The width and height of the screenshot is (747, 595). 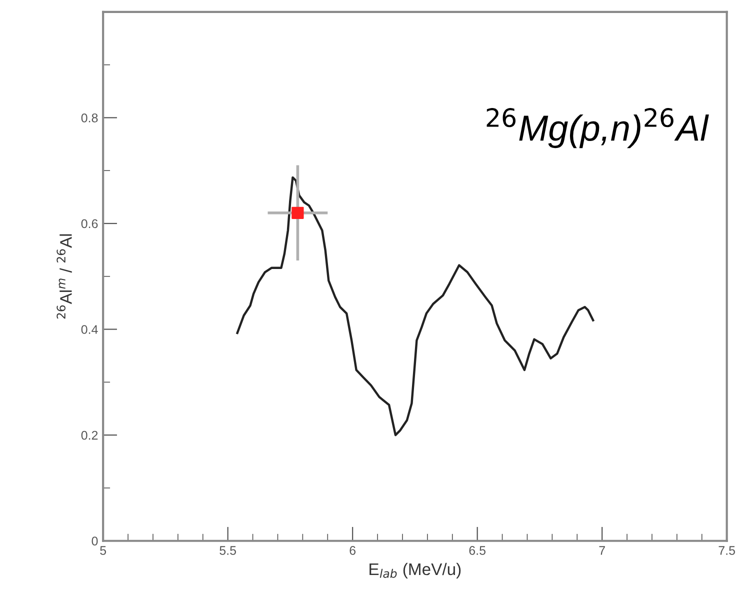 What do you see at coordinates (602, 550) in the screenshot?
I see `x-tick-label: 7` at bounding box center [602, 550].